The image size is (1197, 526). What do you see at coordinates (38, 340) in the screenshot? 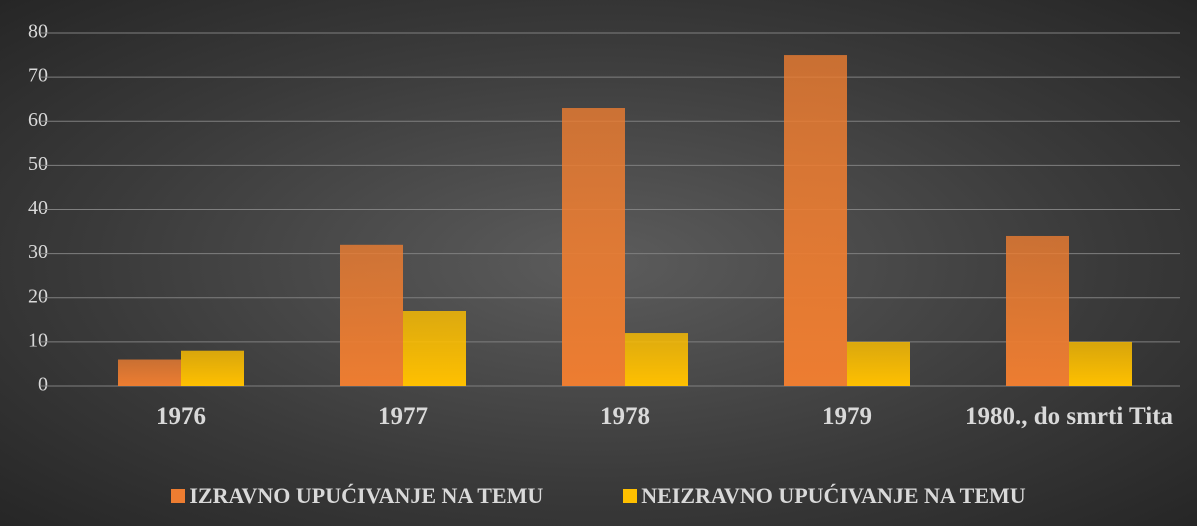
I see `y-tick-label: 10` at bounding box center [38, 340].